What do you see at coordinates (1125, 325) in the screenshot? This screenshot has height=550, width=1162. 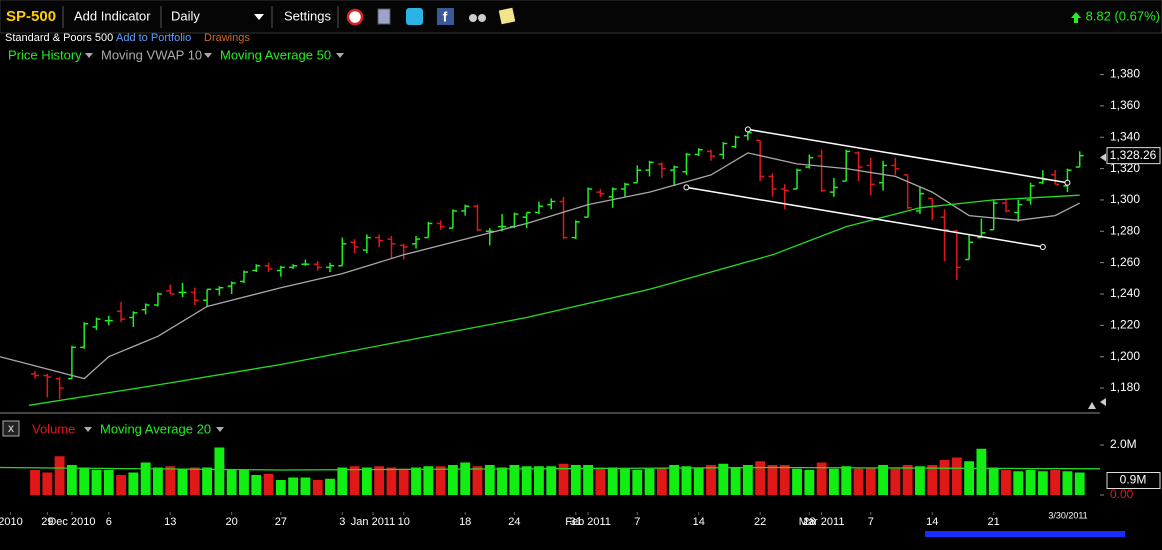 I see `y-tick-label: 1,220` at bounding box center [1125, 325].